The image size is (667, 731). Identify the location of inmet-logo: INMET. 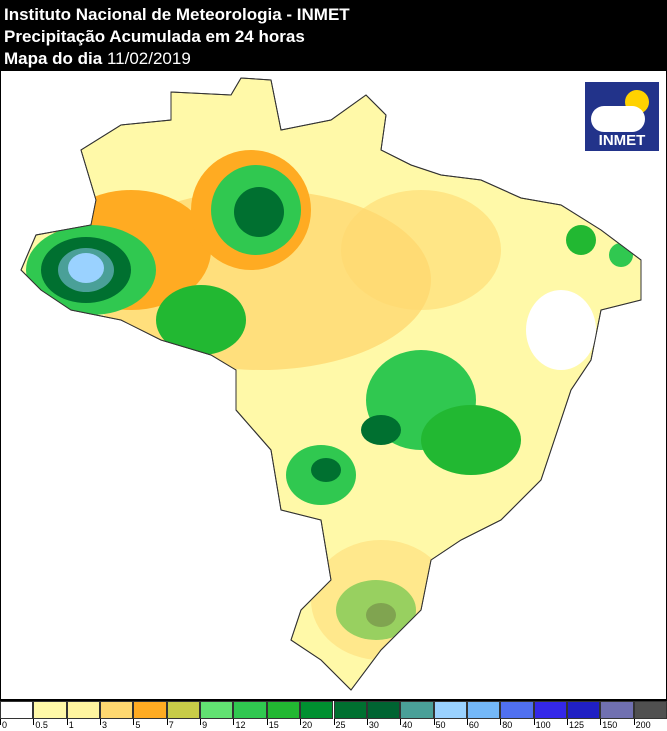
(622, 116).